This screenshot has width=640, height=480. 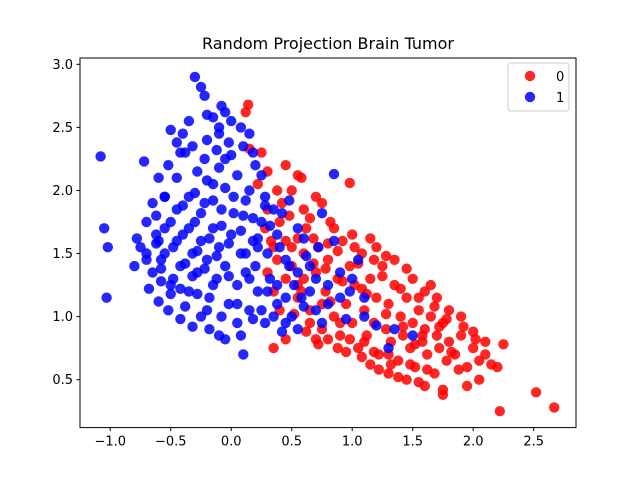 I want to click on y-tick-label: 3.0, so click(x=62, y=65).